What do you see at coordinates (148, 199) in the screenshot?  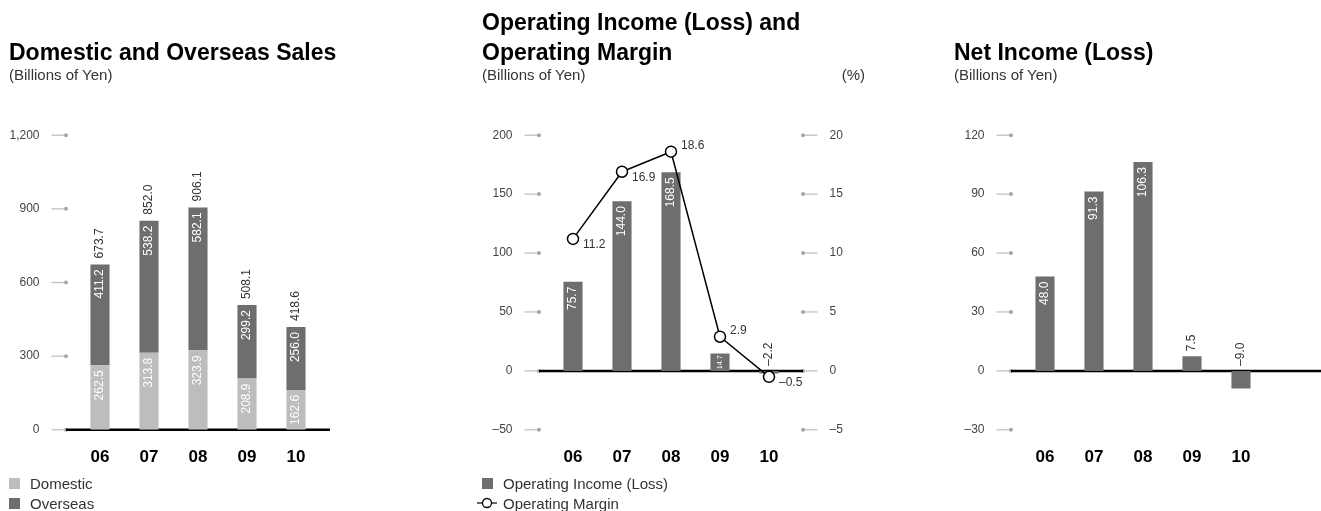 I see `total-label: 852.0` at bounding box center [148, 199].